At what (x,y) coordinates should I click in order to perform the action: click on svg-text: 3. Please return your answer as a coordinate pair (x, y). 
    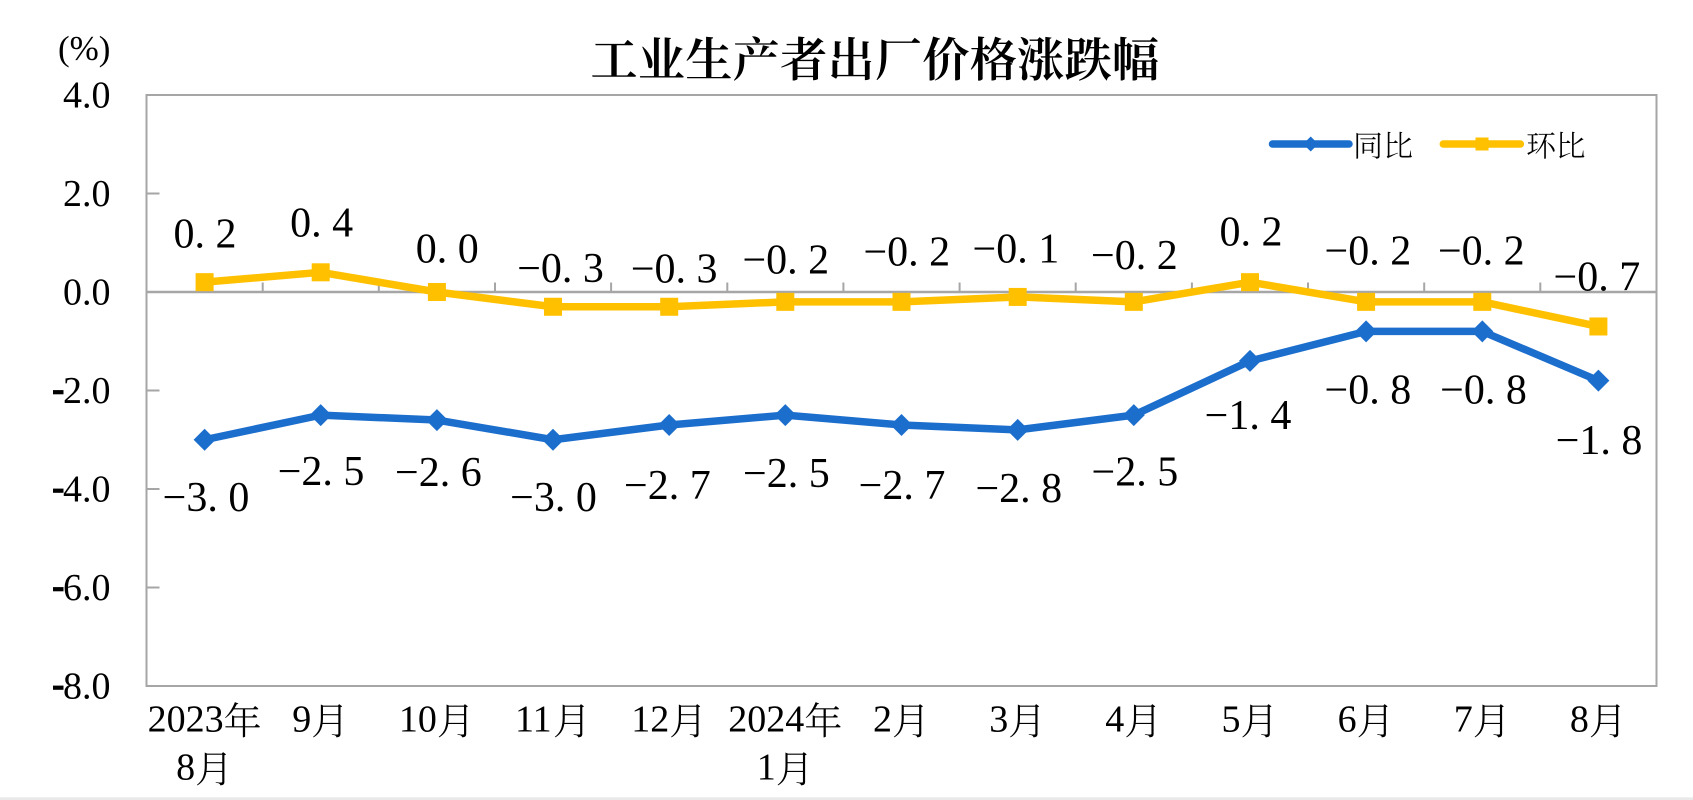
    Looking at the image, I should click on (998, 720).